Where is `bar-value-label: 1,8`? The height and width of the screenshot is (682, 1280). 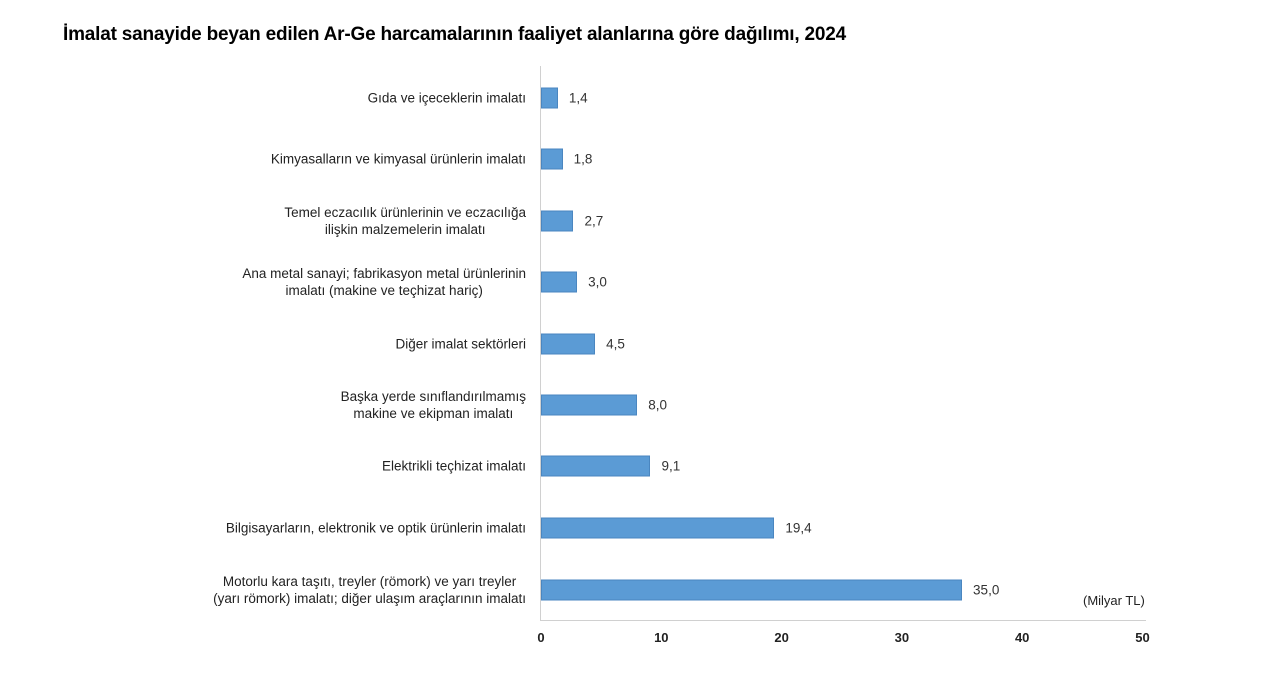 bar-value-label: 1,8 is located at coordinates (583, 159).